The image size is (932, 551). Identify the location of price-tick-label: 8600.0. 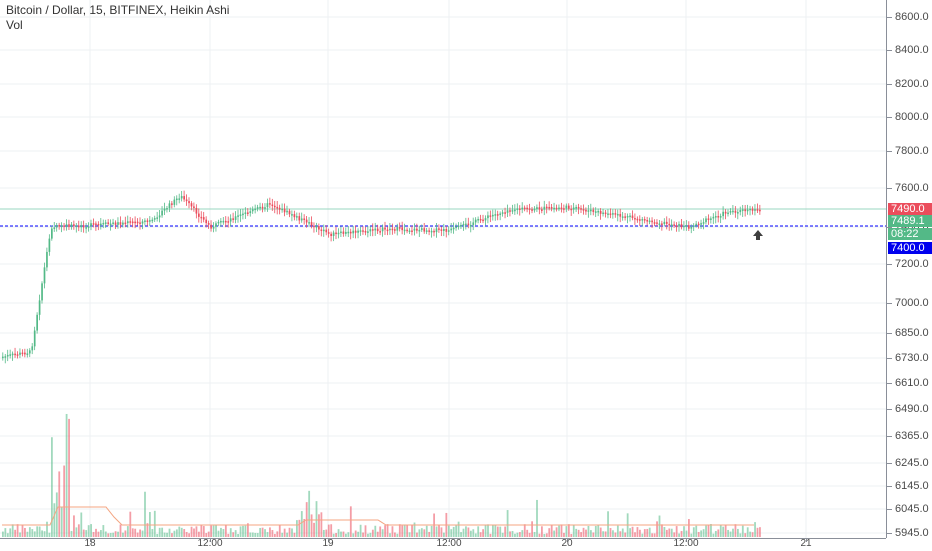
(912, 17).